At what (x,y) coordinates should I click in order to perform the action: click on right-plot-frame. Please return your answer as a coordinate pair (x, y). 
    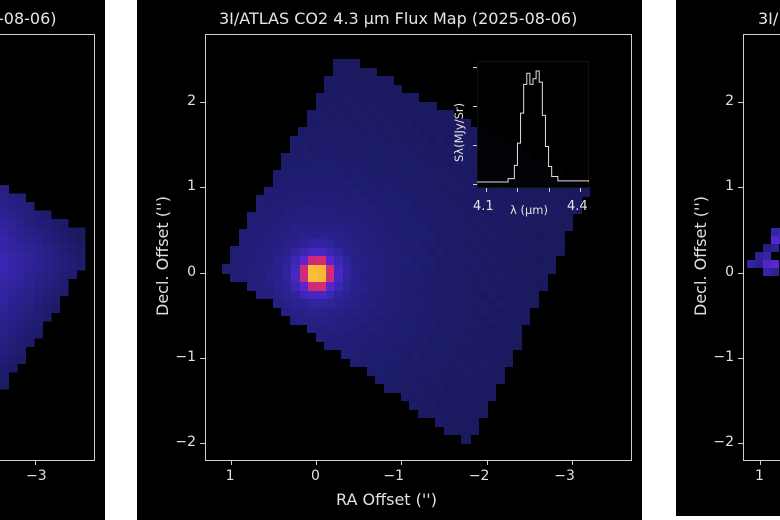
    Looking at the image, I should click on (761, 247).